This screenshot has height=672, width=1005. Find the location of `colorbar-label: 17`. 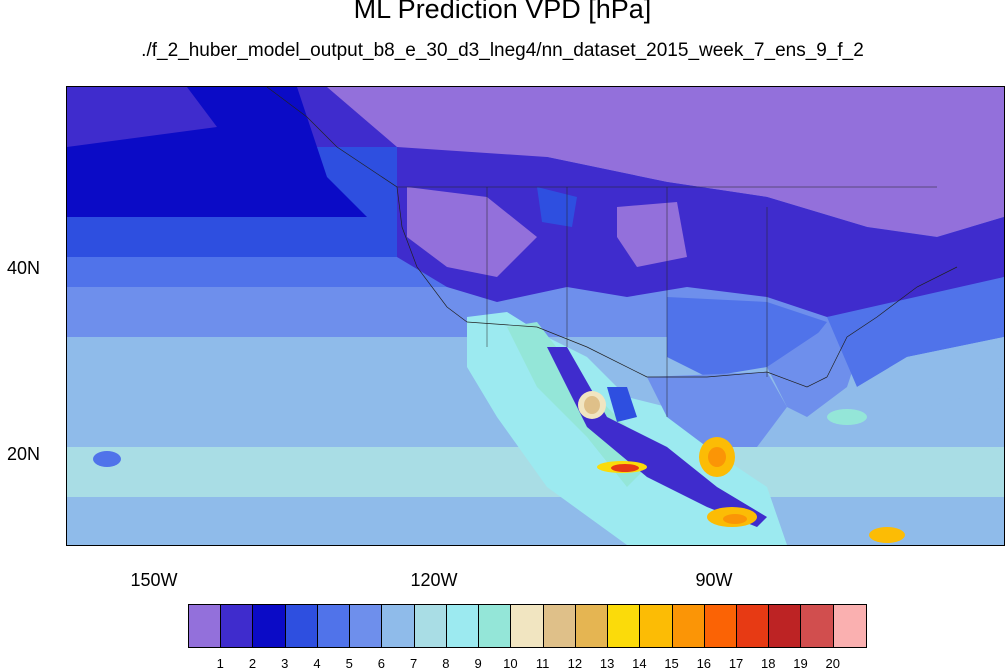

colorbar-label: 17 is located at coordinates (736, 663).